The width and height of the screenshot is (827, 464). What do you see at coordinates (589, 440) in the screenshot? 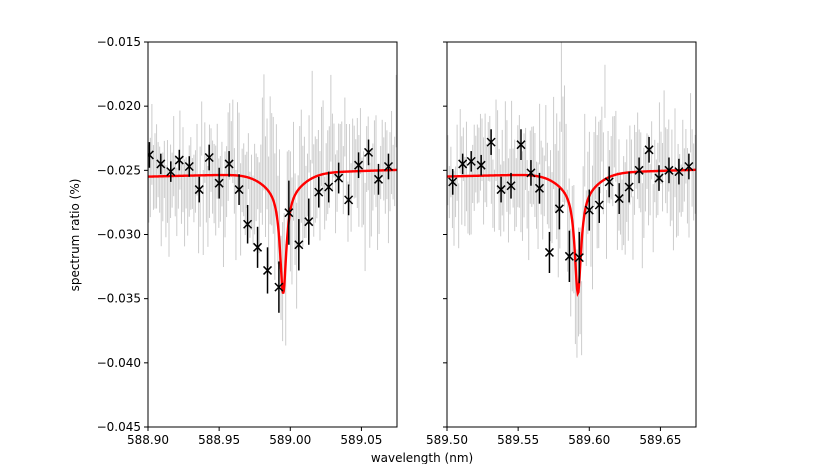
I see `x-tick-label: 589.60` at bounding box center [589, 440].